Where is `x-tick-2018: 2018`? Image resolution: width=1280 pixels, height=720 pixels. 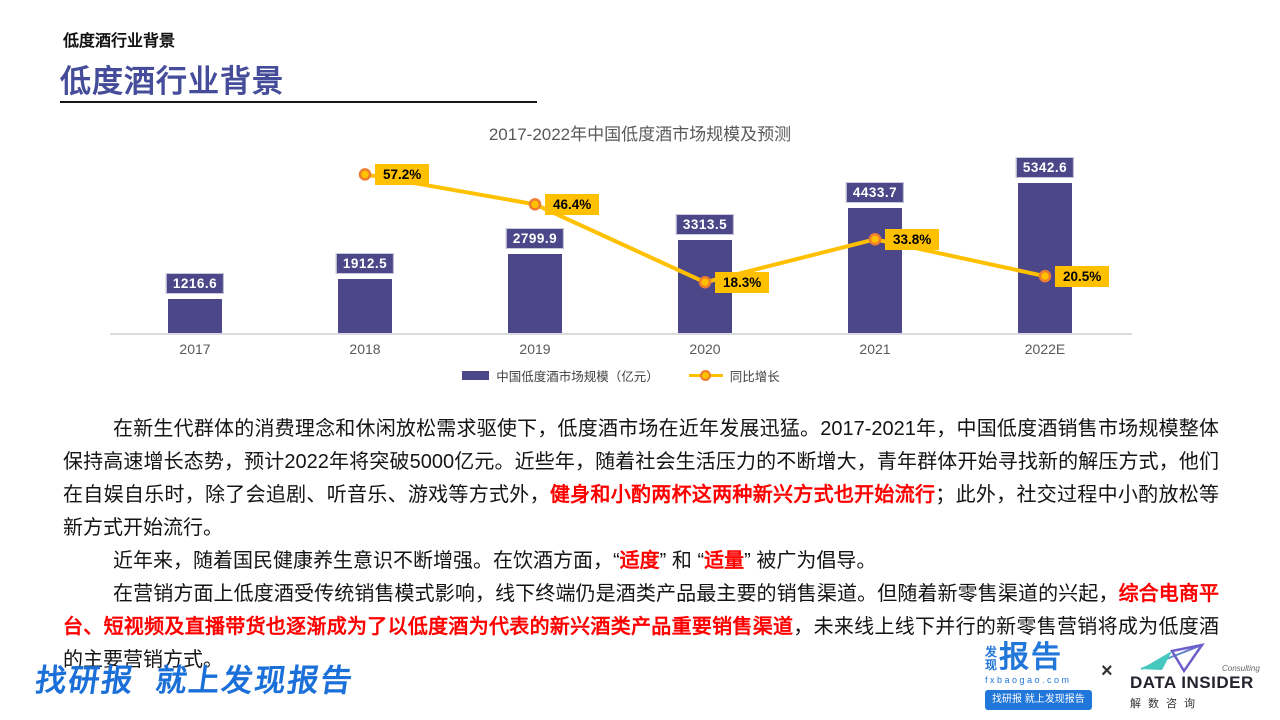
x-tick-2018: 2018 is located at coordinates (365, 349).